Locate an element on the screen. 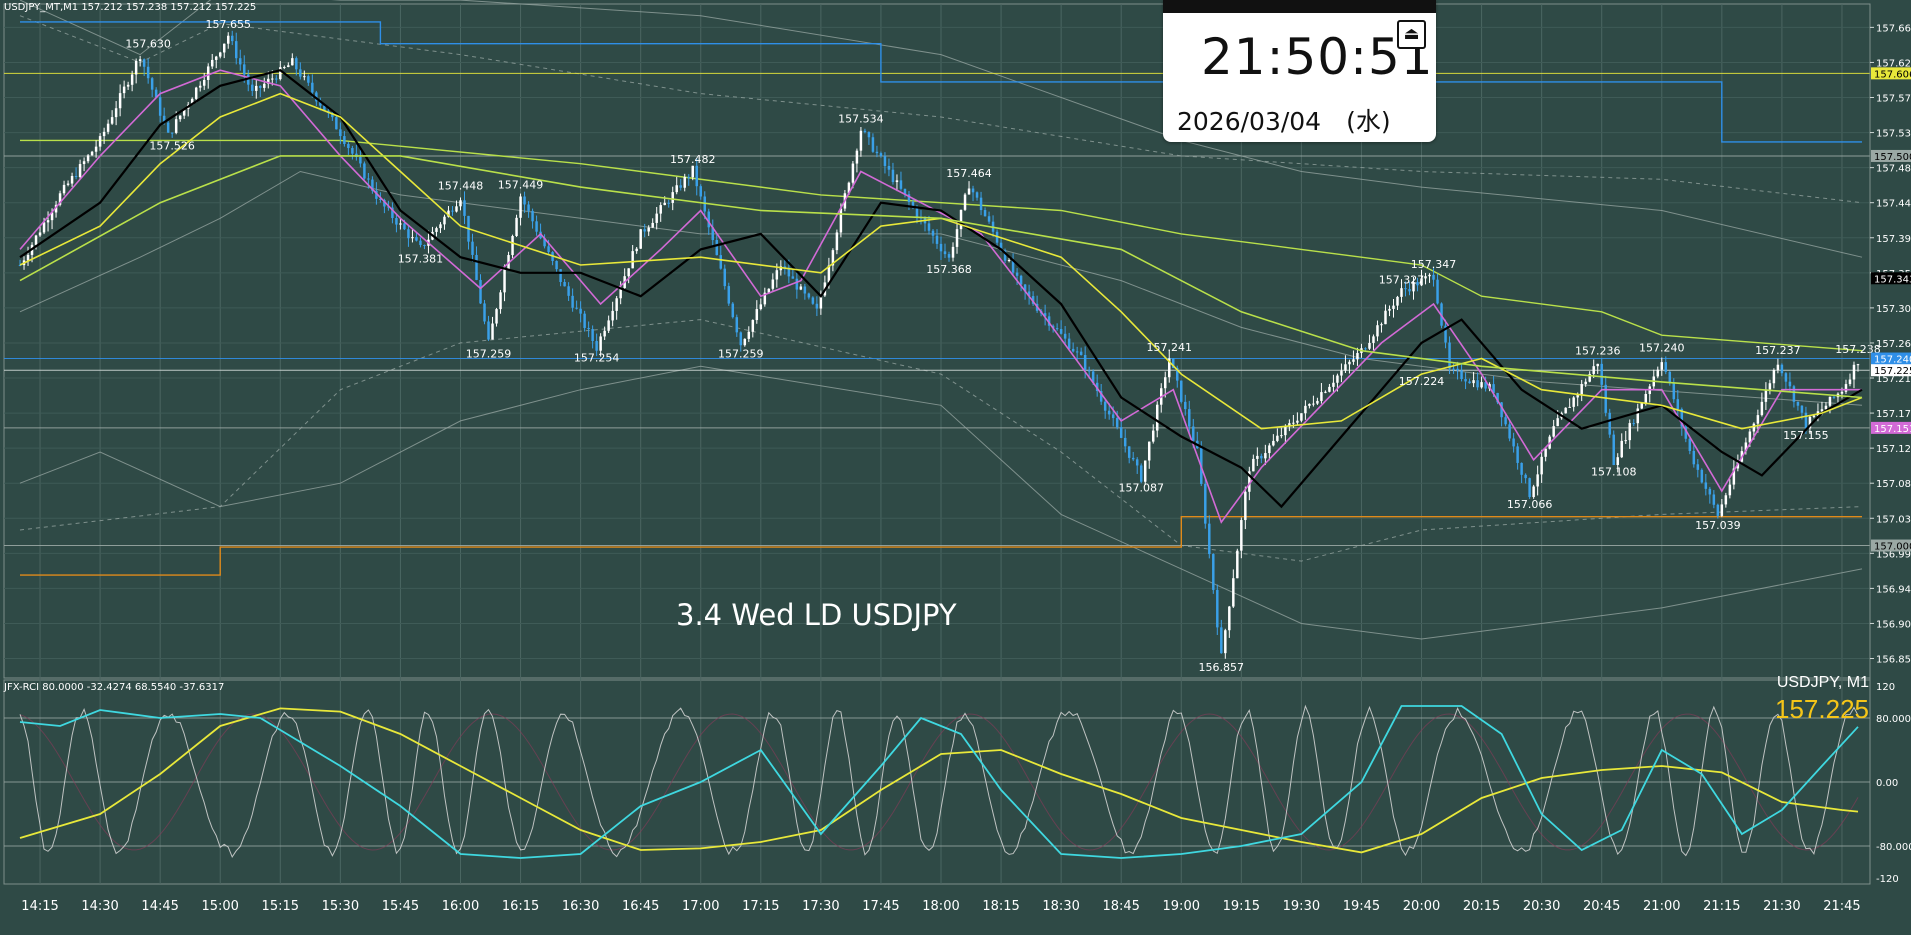 This screenshot has height=935, width=1911. time-tick-label: 18:45 is located at coordinates (1120, 906).